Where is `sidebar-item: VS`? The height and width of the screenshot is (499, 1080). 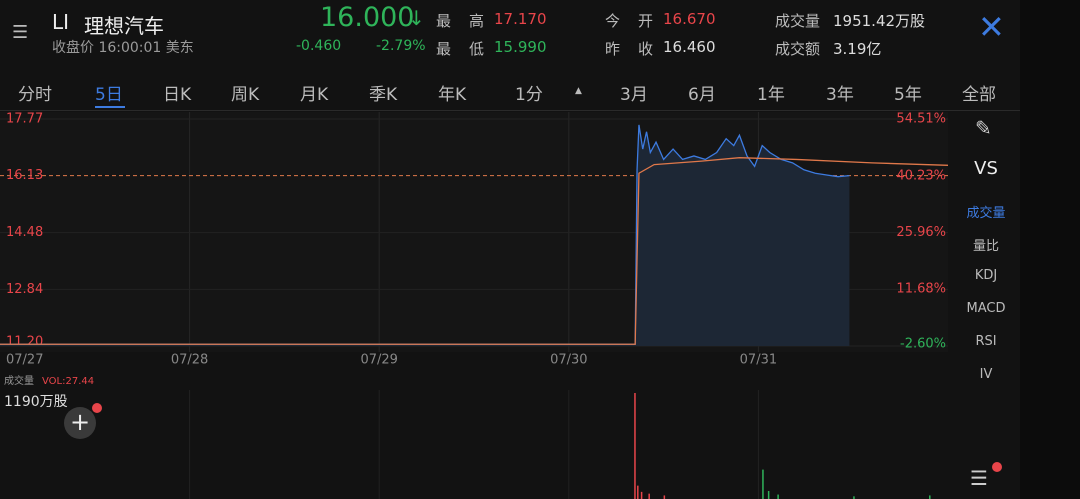
sidebar-item: VS is located at coordinates (986, 168).